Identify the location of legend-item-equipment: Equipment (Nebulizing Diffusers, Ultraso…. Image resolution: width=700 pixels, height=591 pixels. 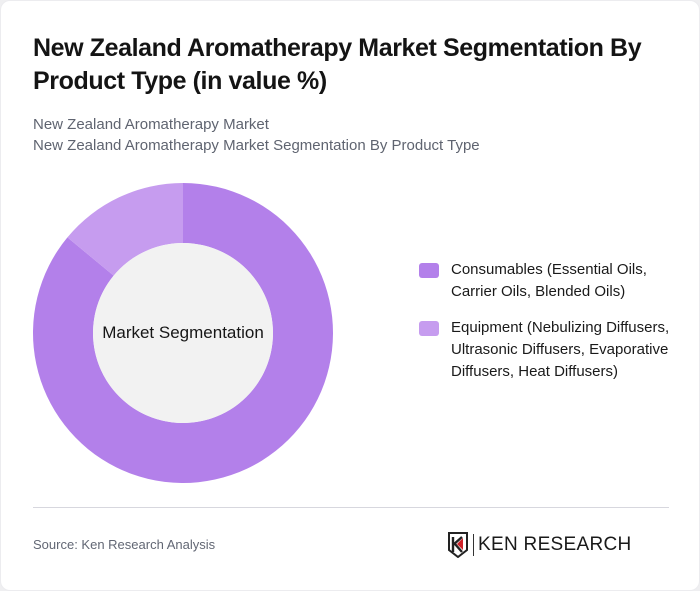
(549, 350).